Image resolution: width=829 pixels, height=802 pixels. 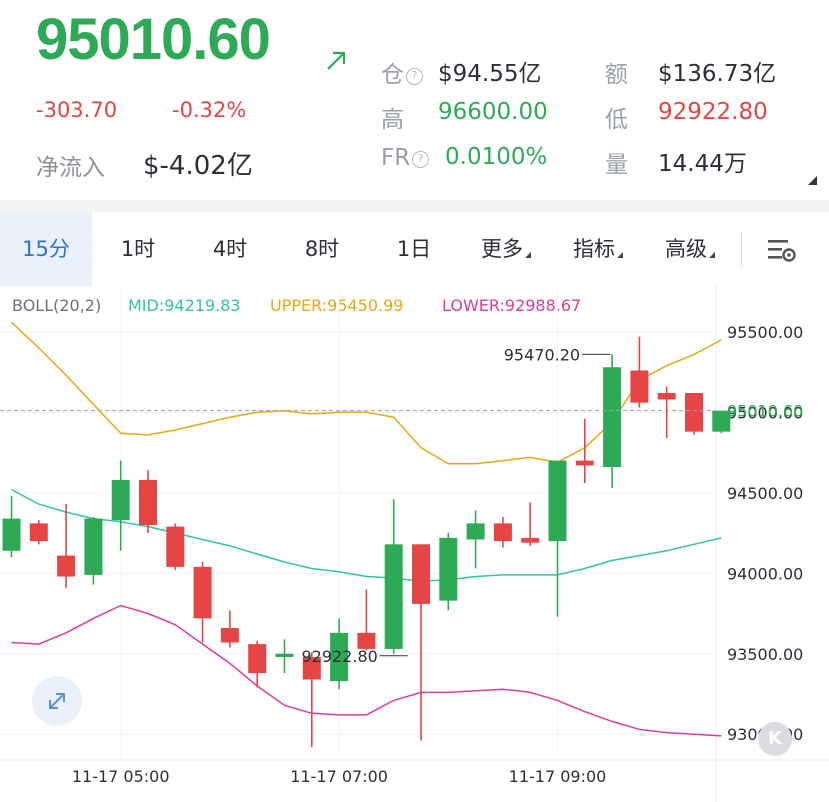 What do you see at coordinates (366, 535) in the screenshot?
I see `boll-mid-line` at bounding box center [366, 535].